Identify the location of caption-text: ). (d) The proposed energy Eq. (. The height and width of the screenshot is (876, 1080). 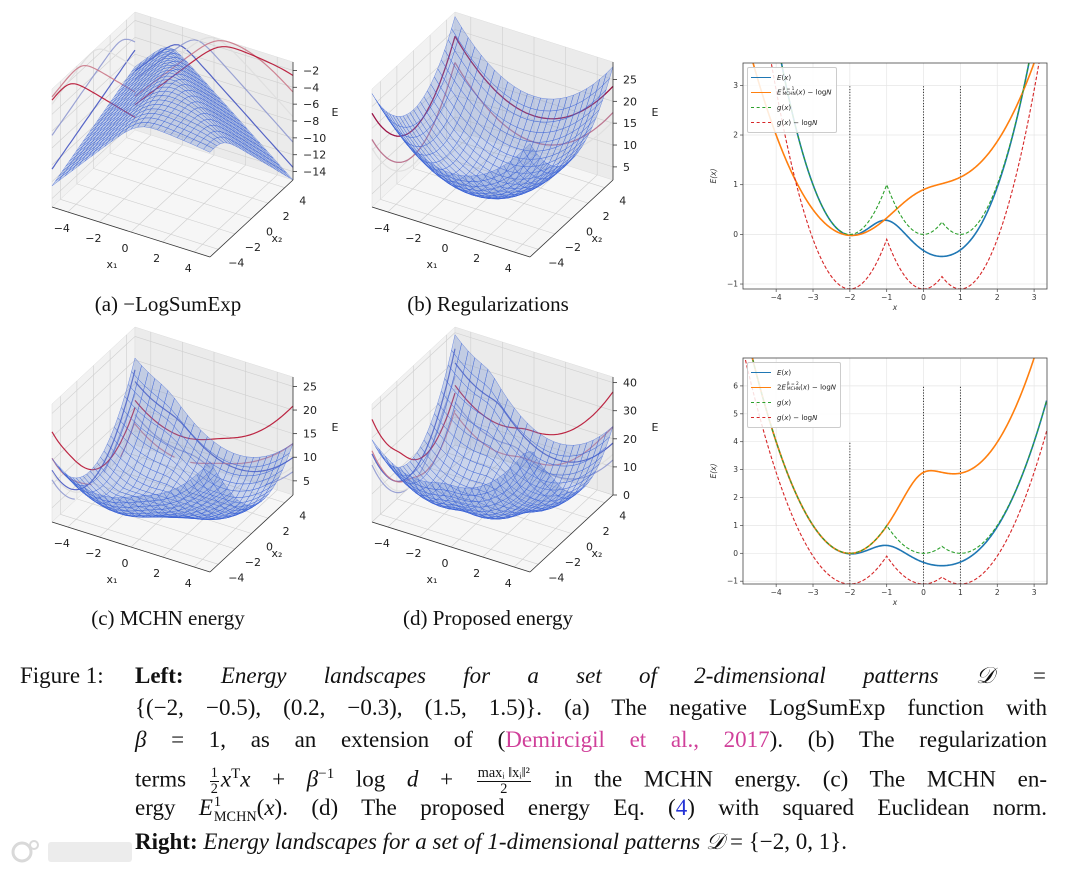
(475, 807).